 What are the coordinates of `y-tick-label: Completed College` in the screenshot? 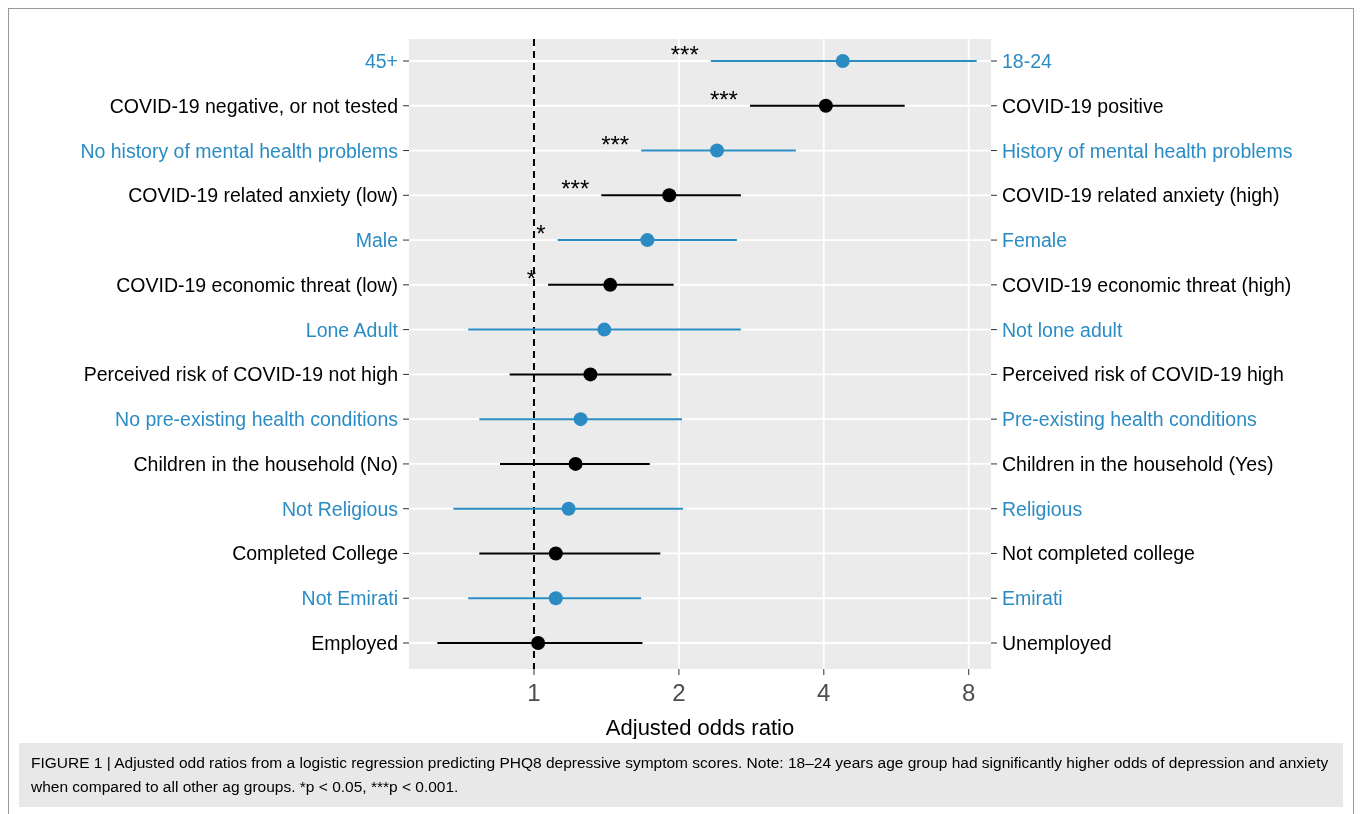 It's located at (315, 553).